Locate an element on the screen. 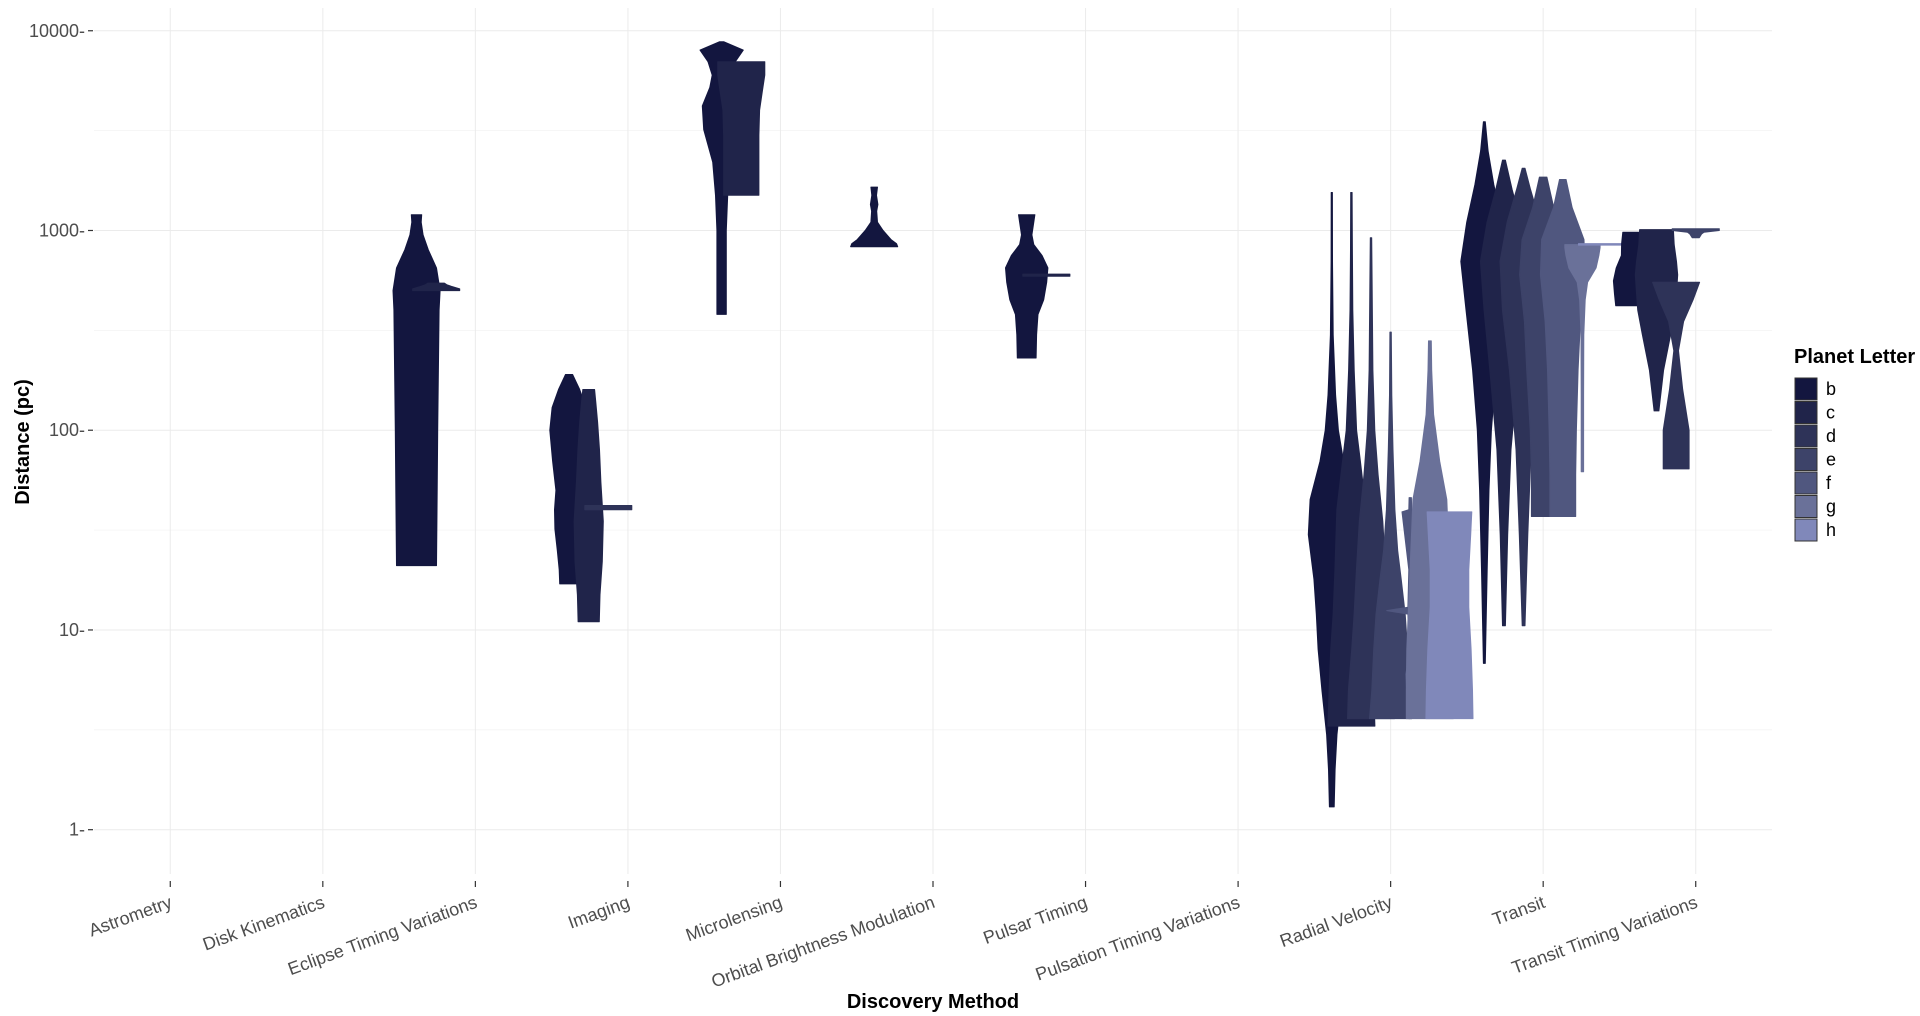 This screenshot has width=1920, height=1016. legend-swatch-e is located at coordinates (1806, 459).